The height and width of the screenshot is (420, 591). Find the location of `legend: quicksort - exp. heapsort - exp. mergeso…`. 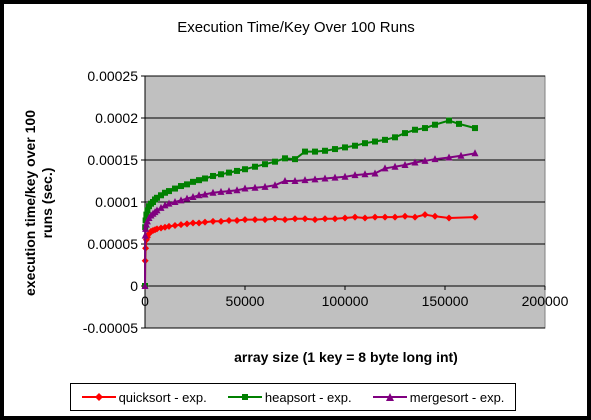

legend: quicksort - exp. heapsort - exp. mergeso… is located at coordinates (293, 397).